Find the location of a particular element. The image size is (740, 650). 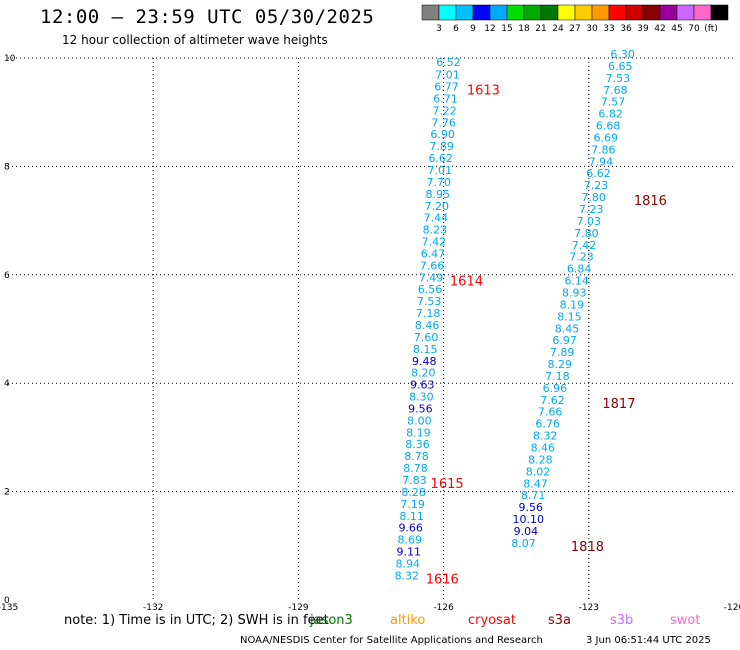

colorbar-label: 45 is located at coordinates (676, 29).